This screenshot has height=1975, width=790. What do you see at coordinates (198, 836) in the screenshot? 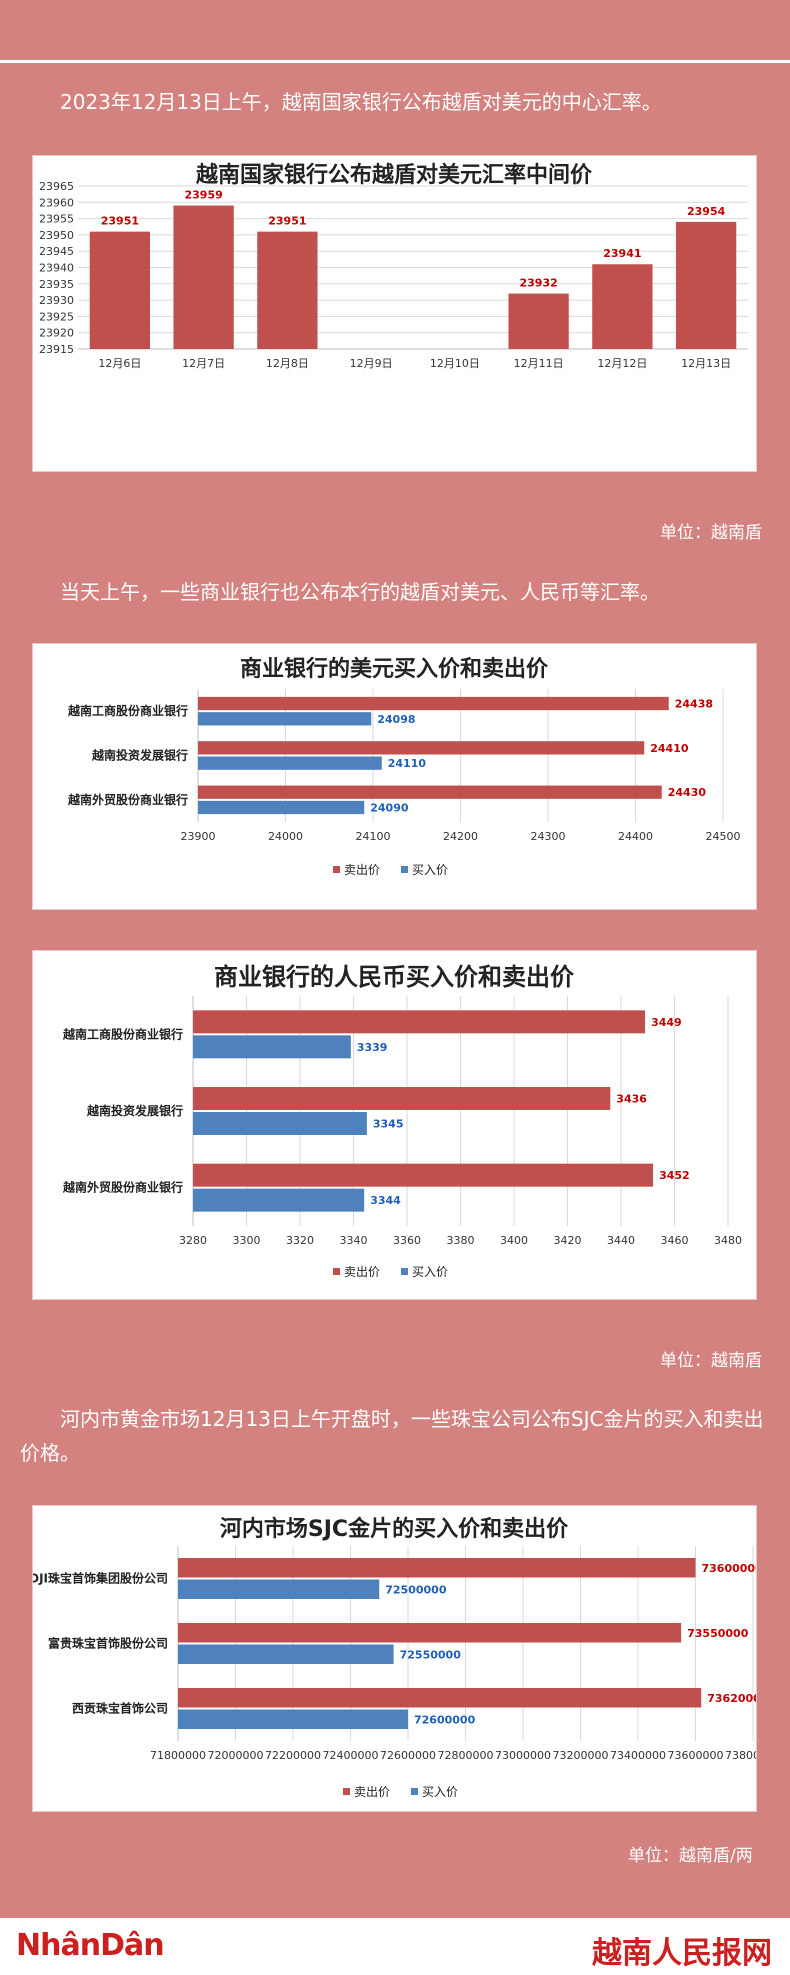
I see `x-tick-label: 23900` at bounding box center [198, 836].